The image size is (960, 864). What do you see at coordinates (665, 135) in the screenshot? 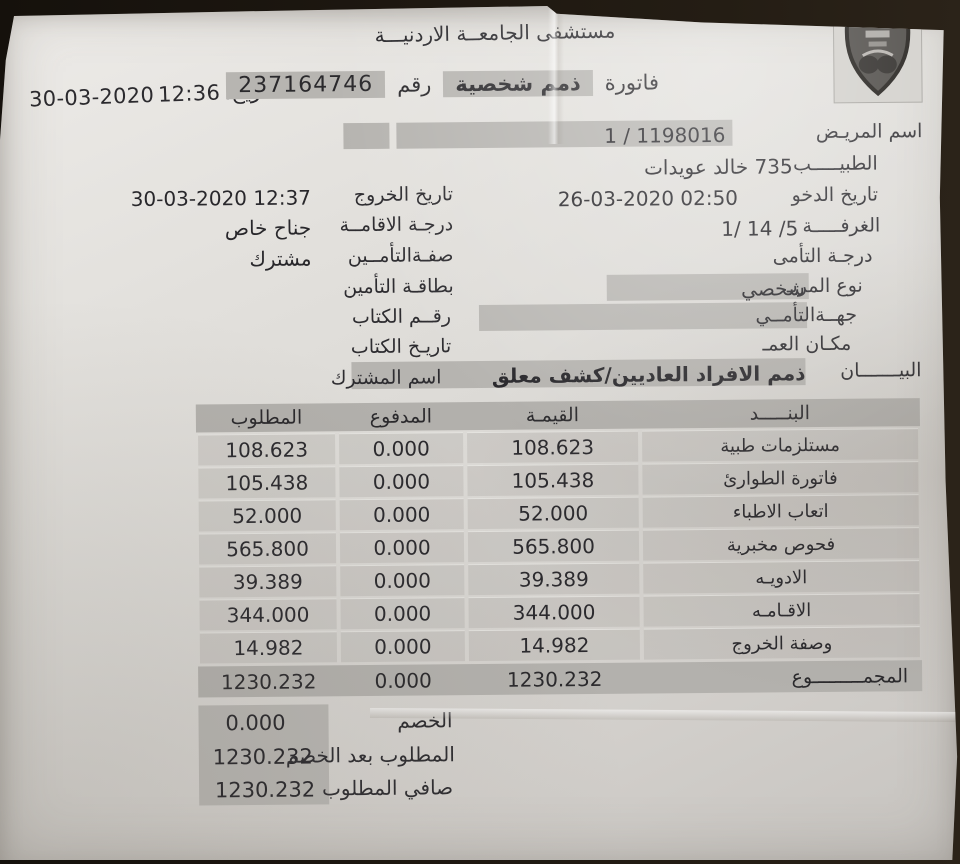
I see `patient-id: 1 / 1198016` at bounding box center [665, 135].